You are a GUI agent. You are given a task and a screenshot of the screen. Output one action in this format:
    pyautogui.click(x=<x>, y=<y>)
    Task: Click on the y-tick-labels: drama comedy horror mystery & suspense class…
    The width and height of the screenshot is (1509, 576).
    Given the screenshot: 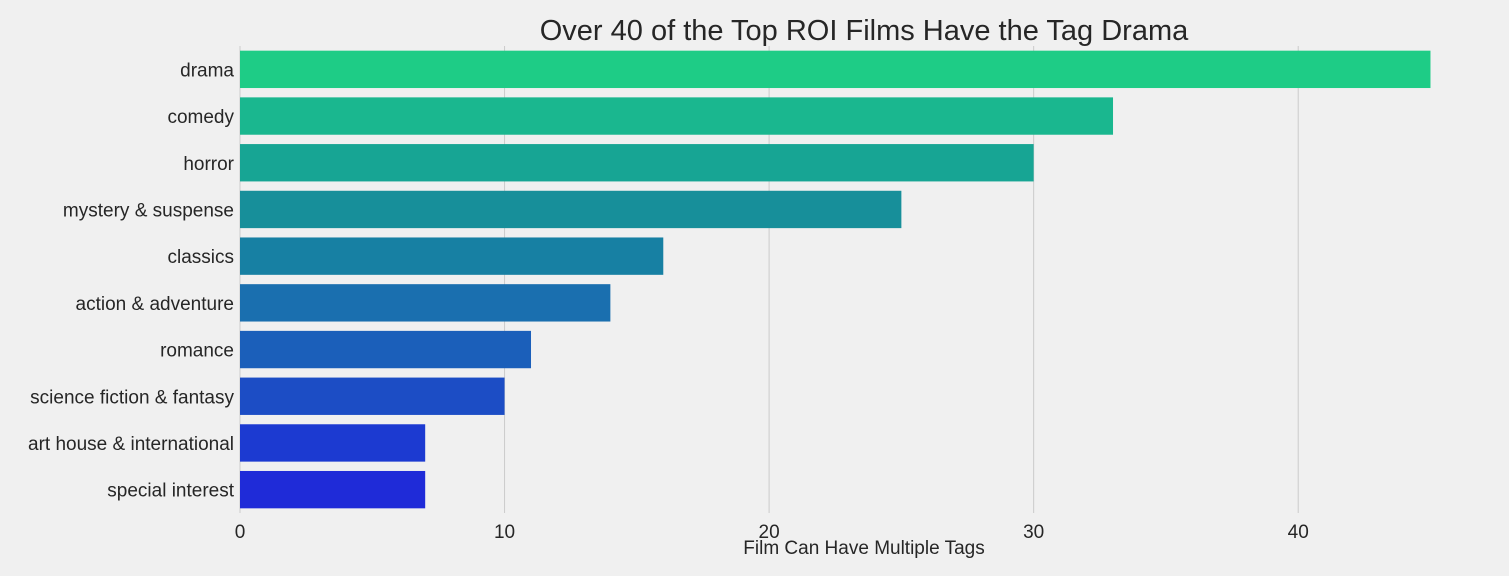 What is the action you would take?
    pyautogui.click(x=131, y=280)
    